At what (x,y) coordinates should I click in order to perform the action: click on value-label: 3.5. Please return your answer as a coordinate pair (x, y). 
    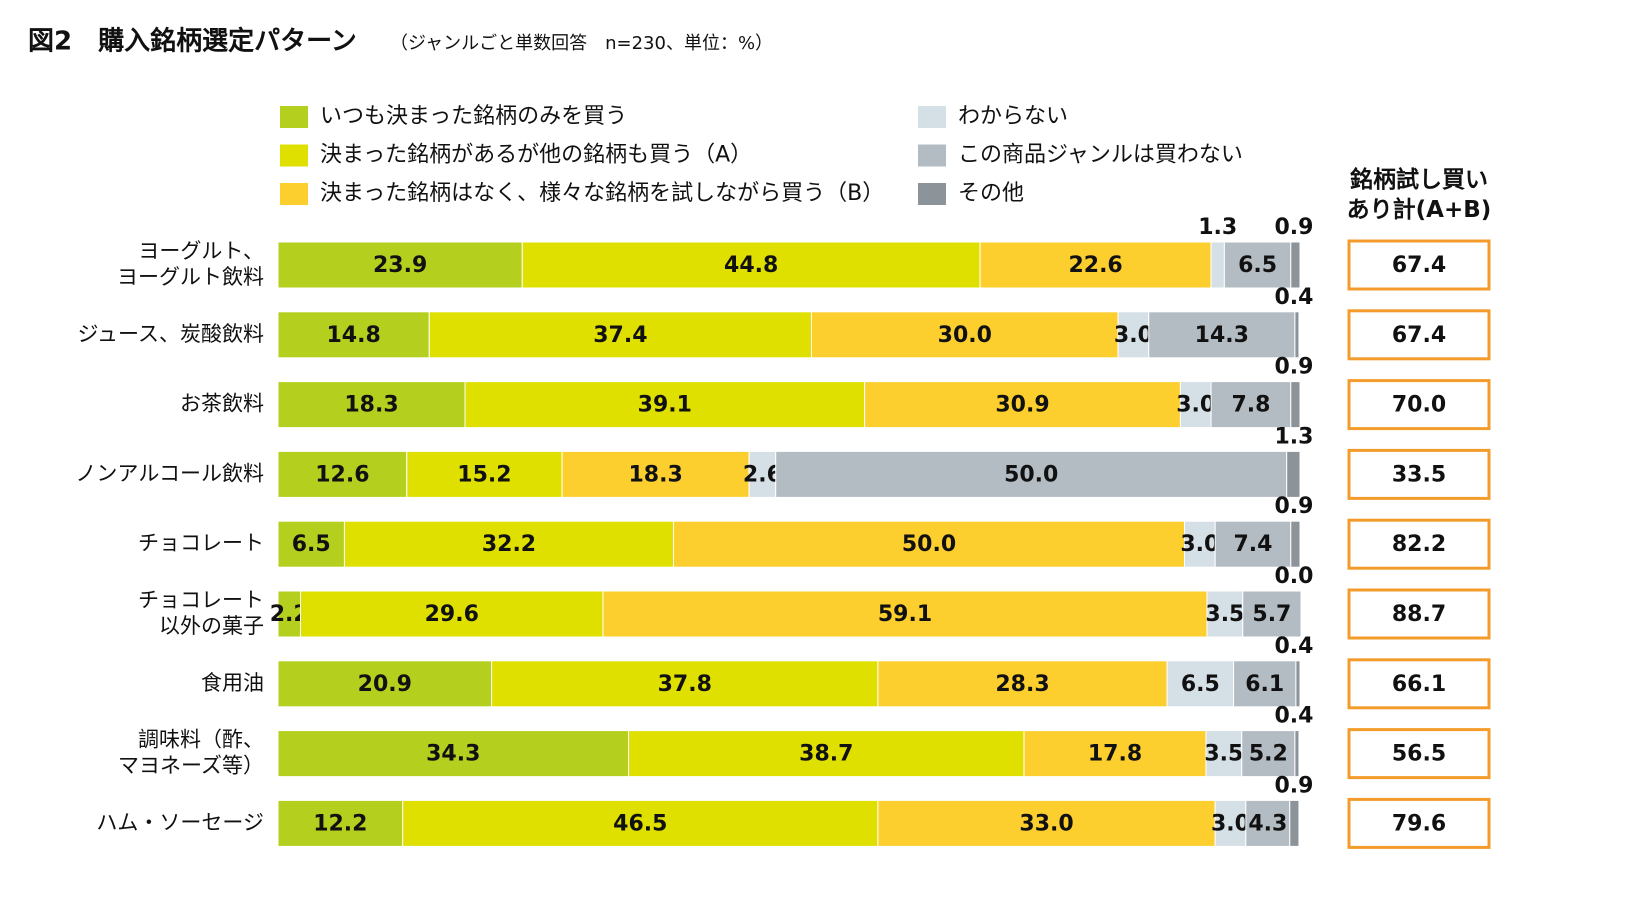
    Looking at the image, I should click on (1223, 754).